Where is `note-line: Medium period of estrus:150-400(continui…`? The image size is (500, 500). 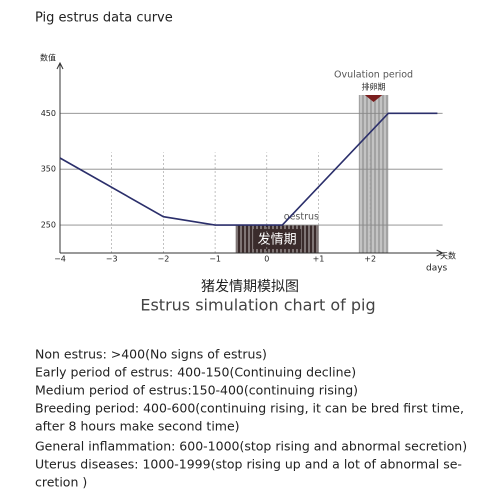 note-line: Medium period of estrus:150-400(continui… is located at coordinates (196, 390).